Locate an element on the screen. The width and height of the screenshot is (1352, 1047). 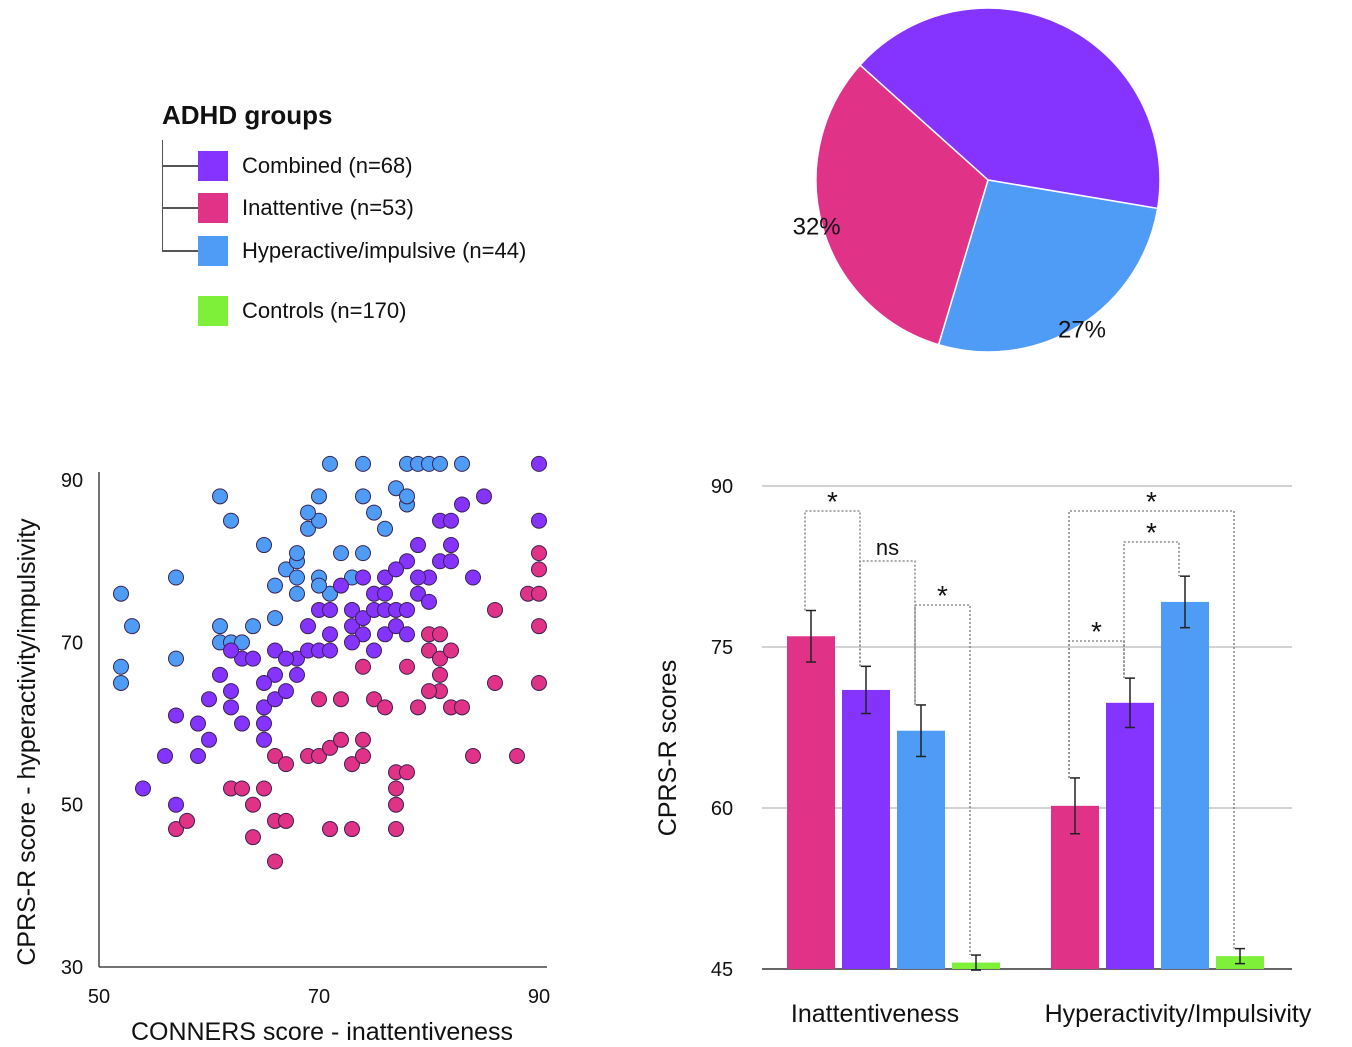
pie-chart: 27% 32% is located at coordinates (977, 180).